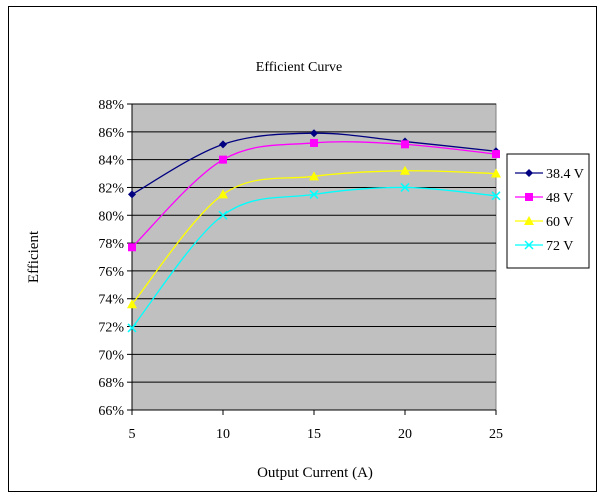 The height and width of the screenshot is (498, 606). I want to click on y-tick-label: 84%, so click(111, 161).